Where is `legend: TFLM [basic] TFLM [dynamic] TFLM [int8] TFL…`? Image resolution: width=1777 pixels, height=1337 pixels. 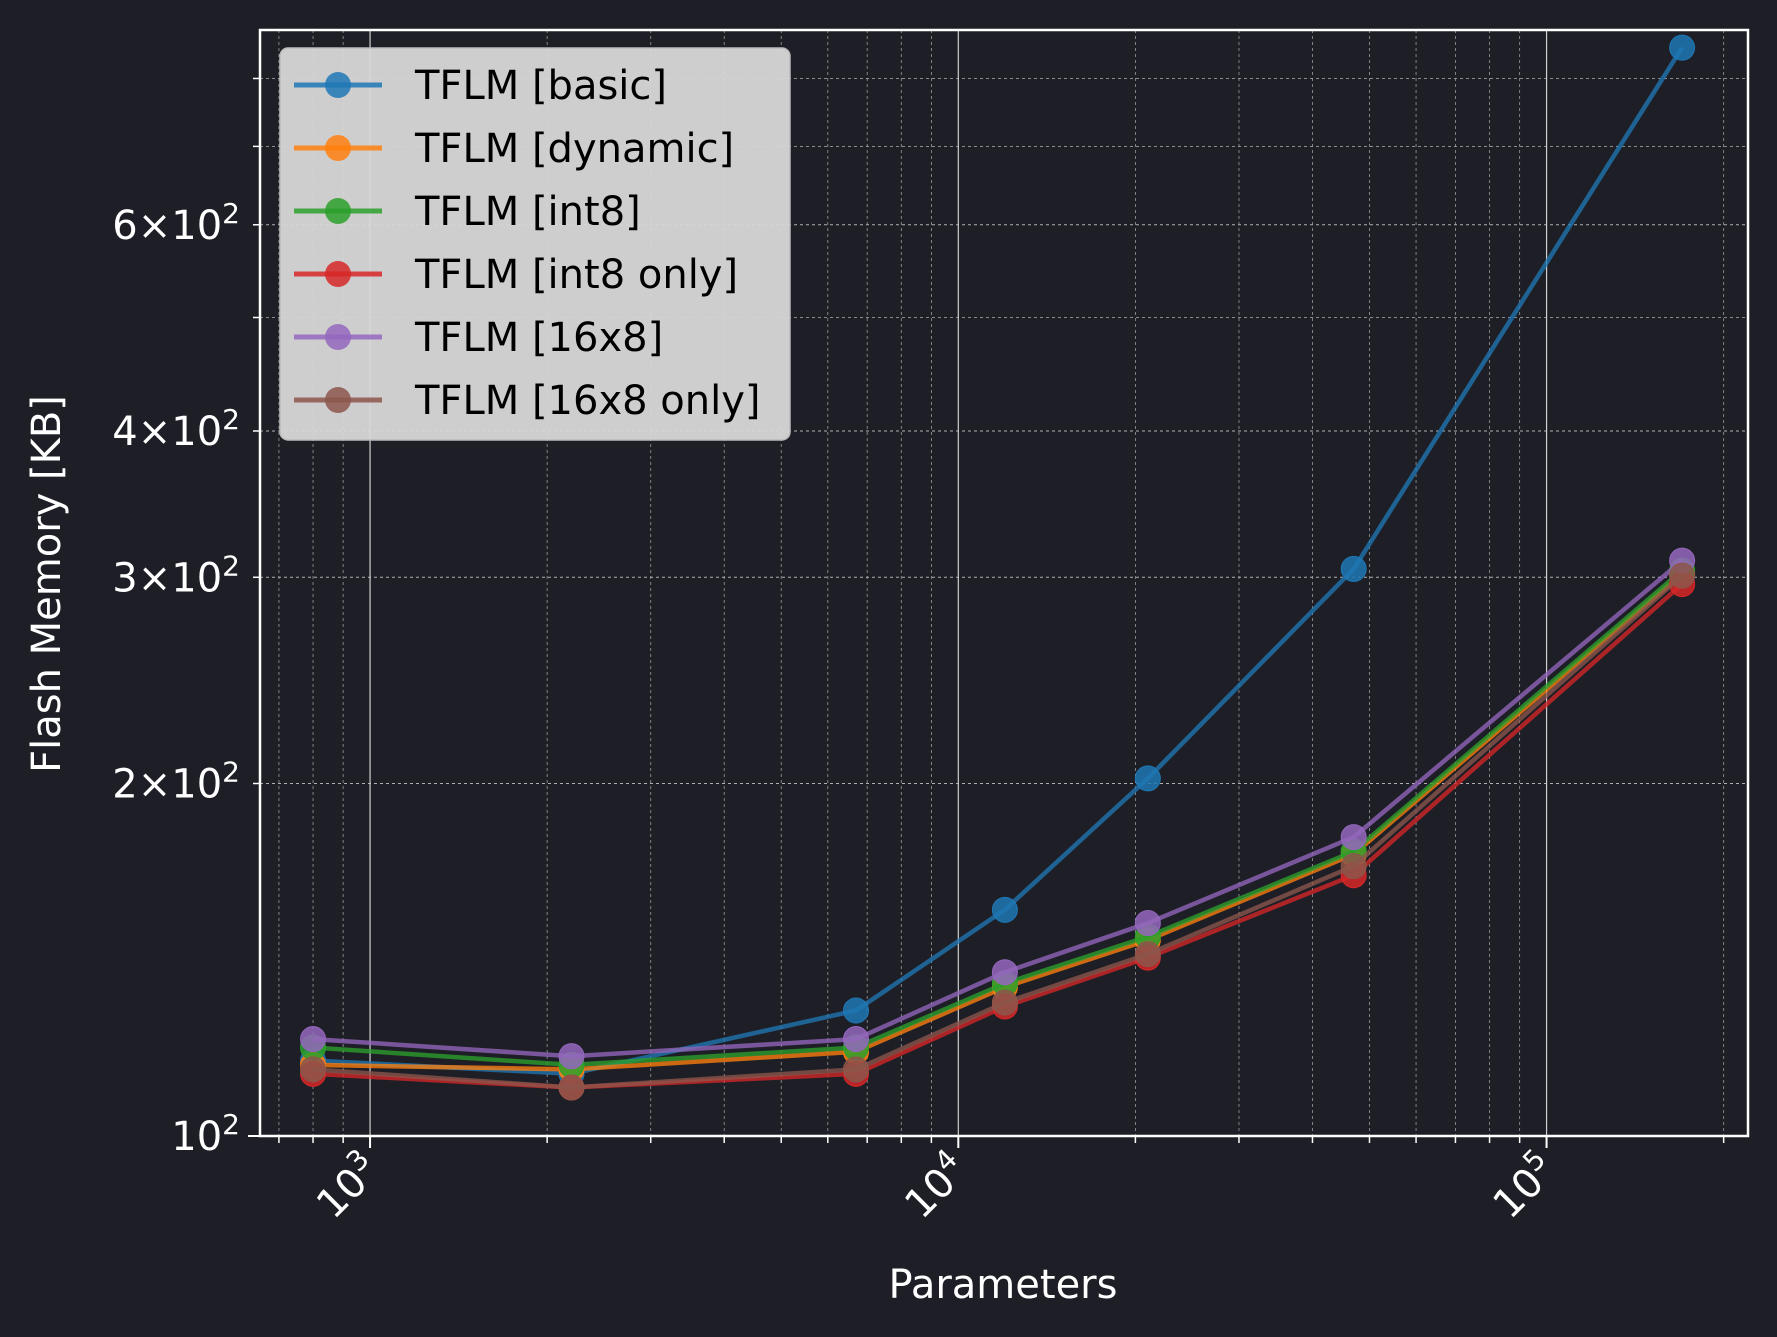
legend: TFLM [basic] TFLM [dynamic] TFLM [int8] TFL… is located at coordinates (535, 244).